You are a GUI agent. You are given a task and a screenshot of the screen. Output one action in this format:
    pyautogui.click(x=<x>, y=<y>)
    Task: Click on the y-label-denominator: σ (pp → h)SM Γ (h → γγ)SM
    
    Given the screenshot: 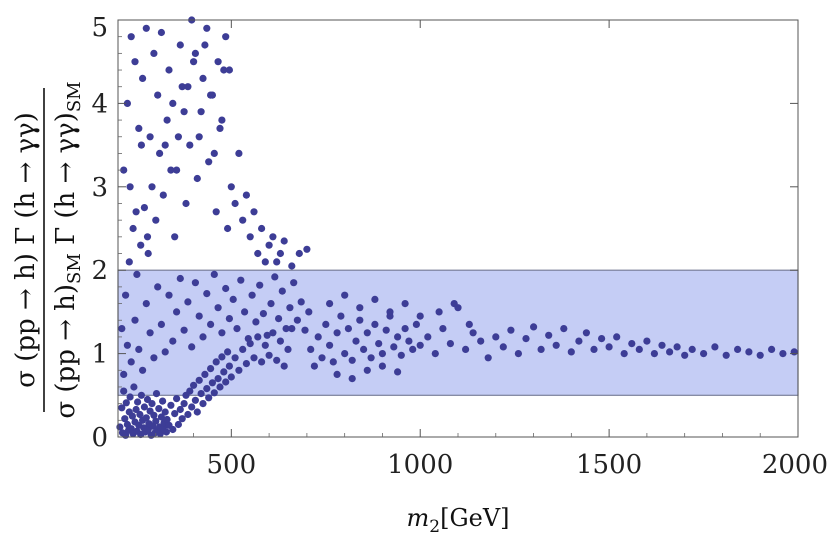 What is the action you would take?
    pyautogui.click(x=68, y=249)
    